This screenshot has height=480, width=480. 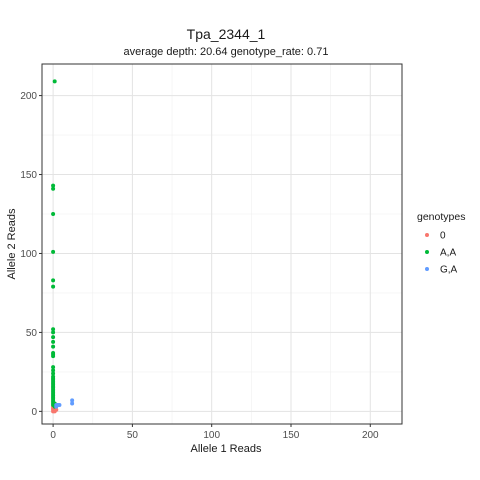 What do you see at coordinates (28, 96) in the screenshot?
I see `y-tick-label: 200` at bounding box center [28, 96].